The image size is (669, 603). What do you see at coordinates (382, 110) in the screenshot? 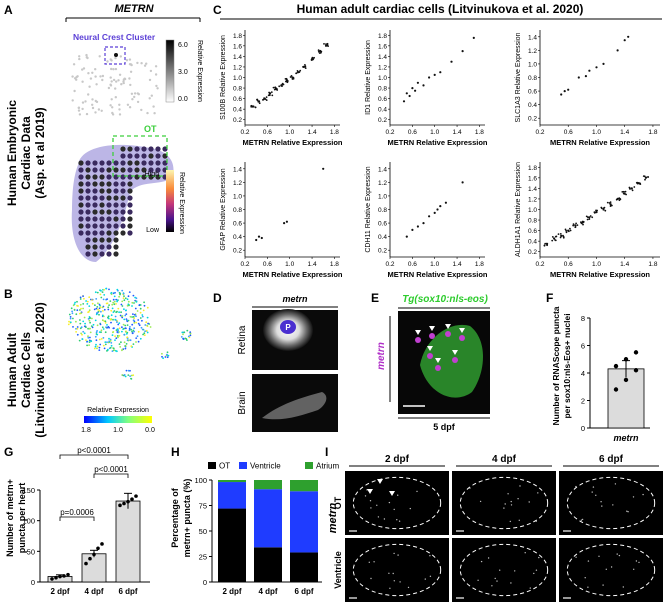
I see `c-y-tick-label: 0.4` at bounding box center [382, 110].